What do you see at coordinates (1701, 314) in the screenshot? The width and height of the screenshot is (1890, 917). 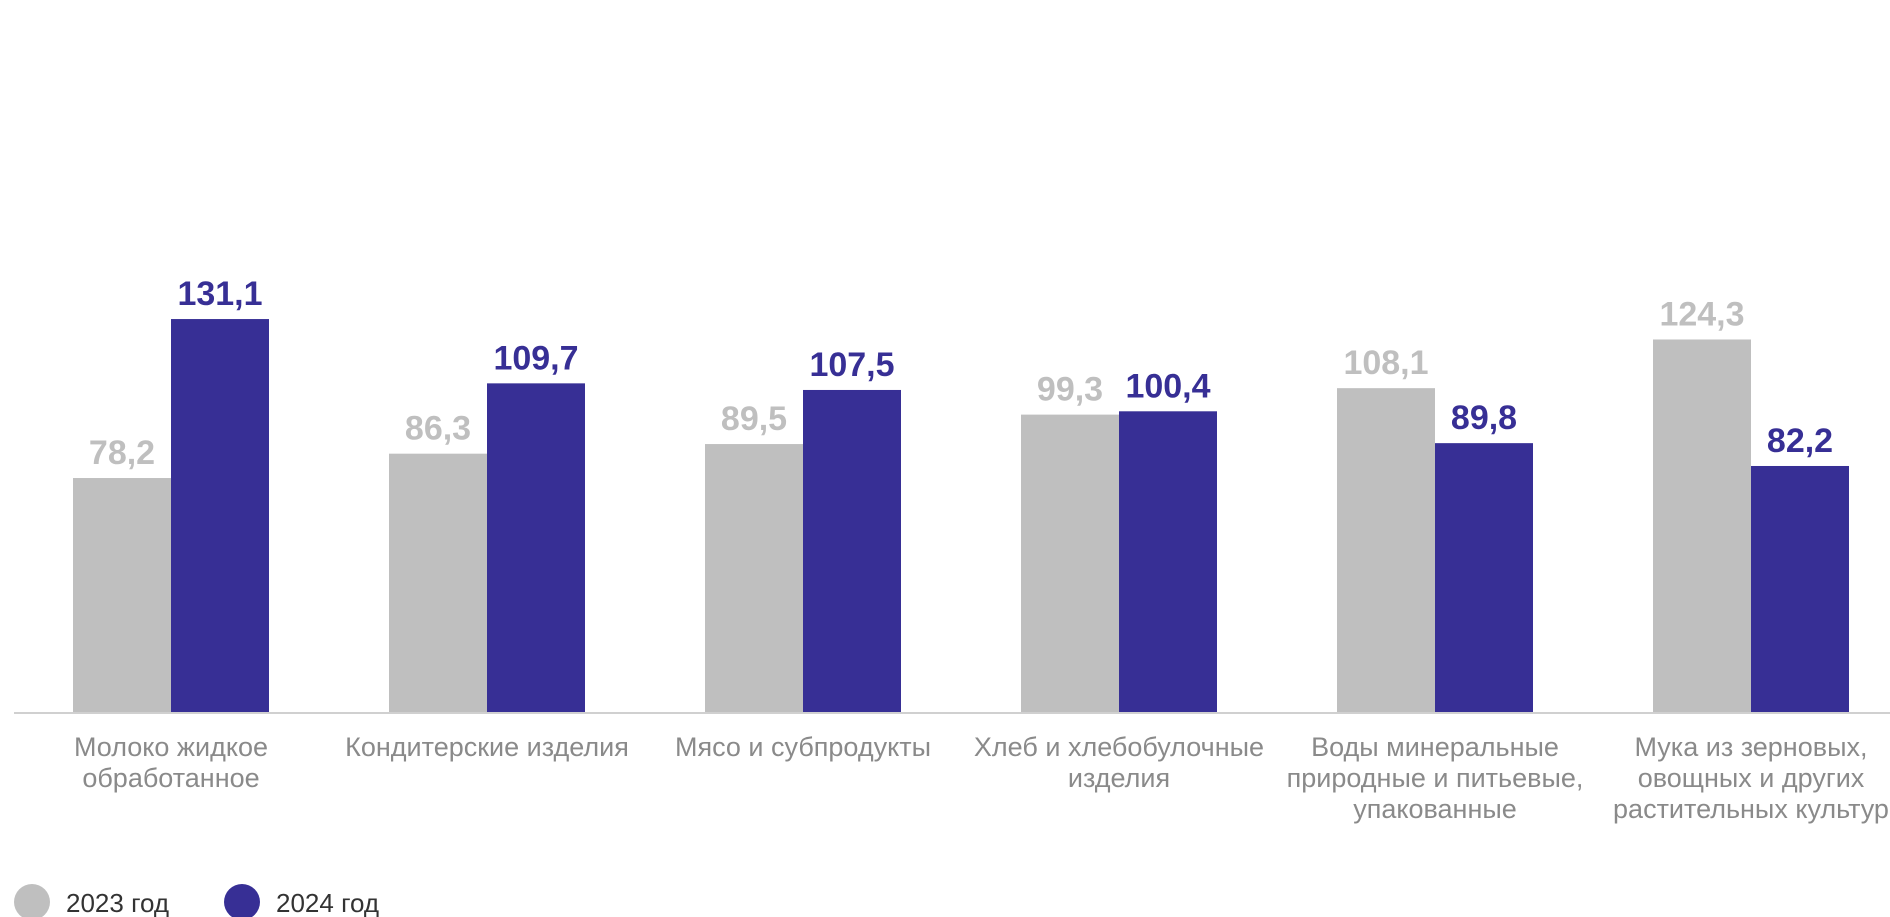 I see `value-label-2023-cat-5: 124,3` at bounding box center [1701, 314].